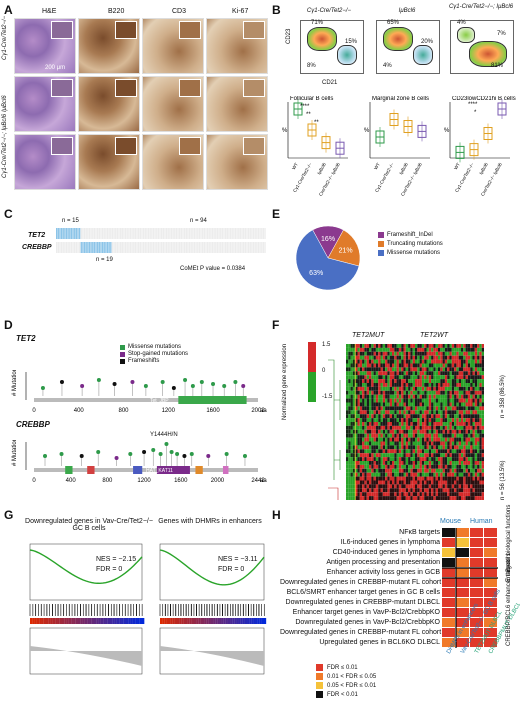 The height and width of the screenshot is (720, 520). I want to click on h-cell, so click(448, 542).